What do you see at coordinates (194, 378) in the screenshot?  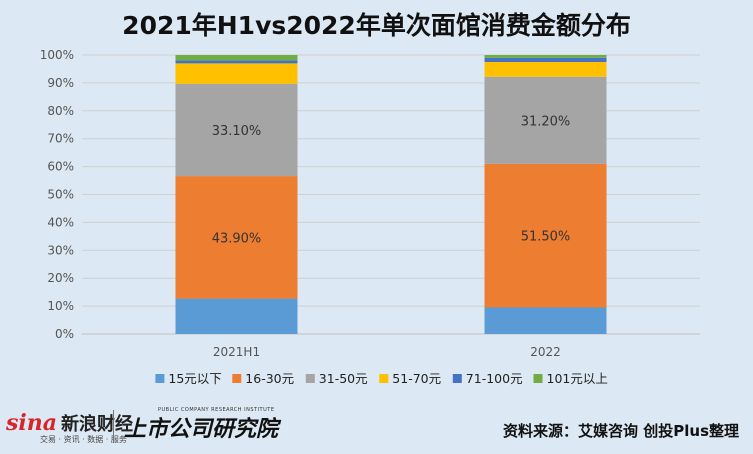 I see `legend-label: 15元以下` at bounding box center [194, 378].